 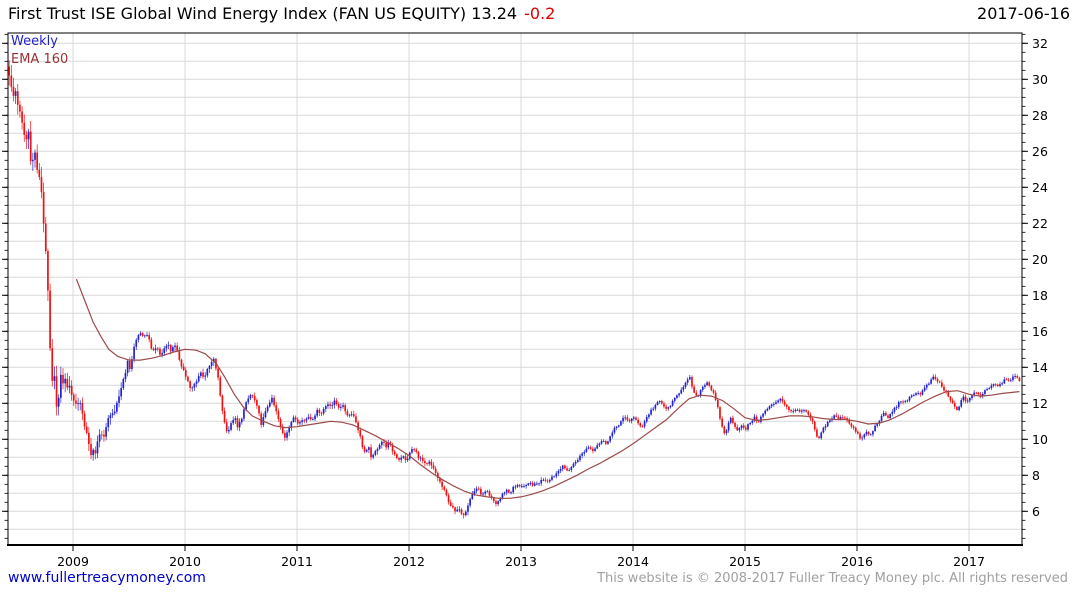 What do you see at coordinates (745, 561) in the screenshot?
I see `svg-text: 2015` at bounding box center [745, 561].